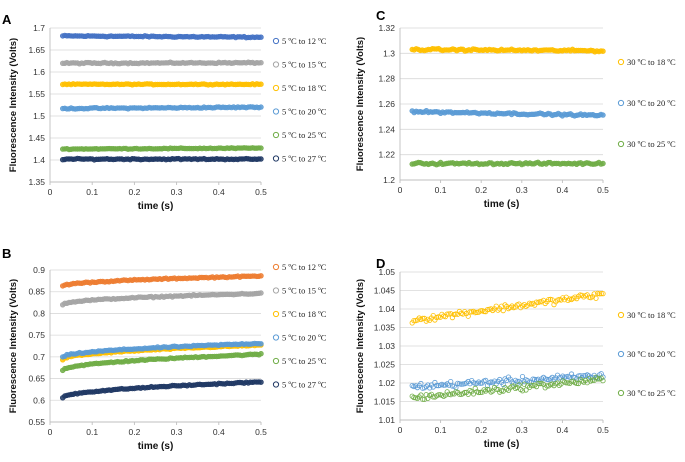 The width and height of the screenshot is (685, 462). Describe the element at coordinates (651, 62) in the screenshot. I see `legend-entry: 30 ºC to 18 ºC` at that location.